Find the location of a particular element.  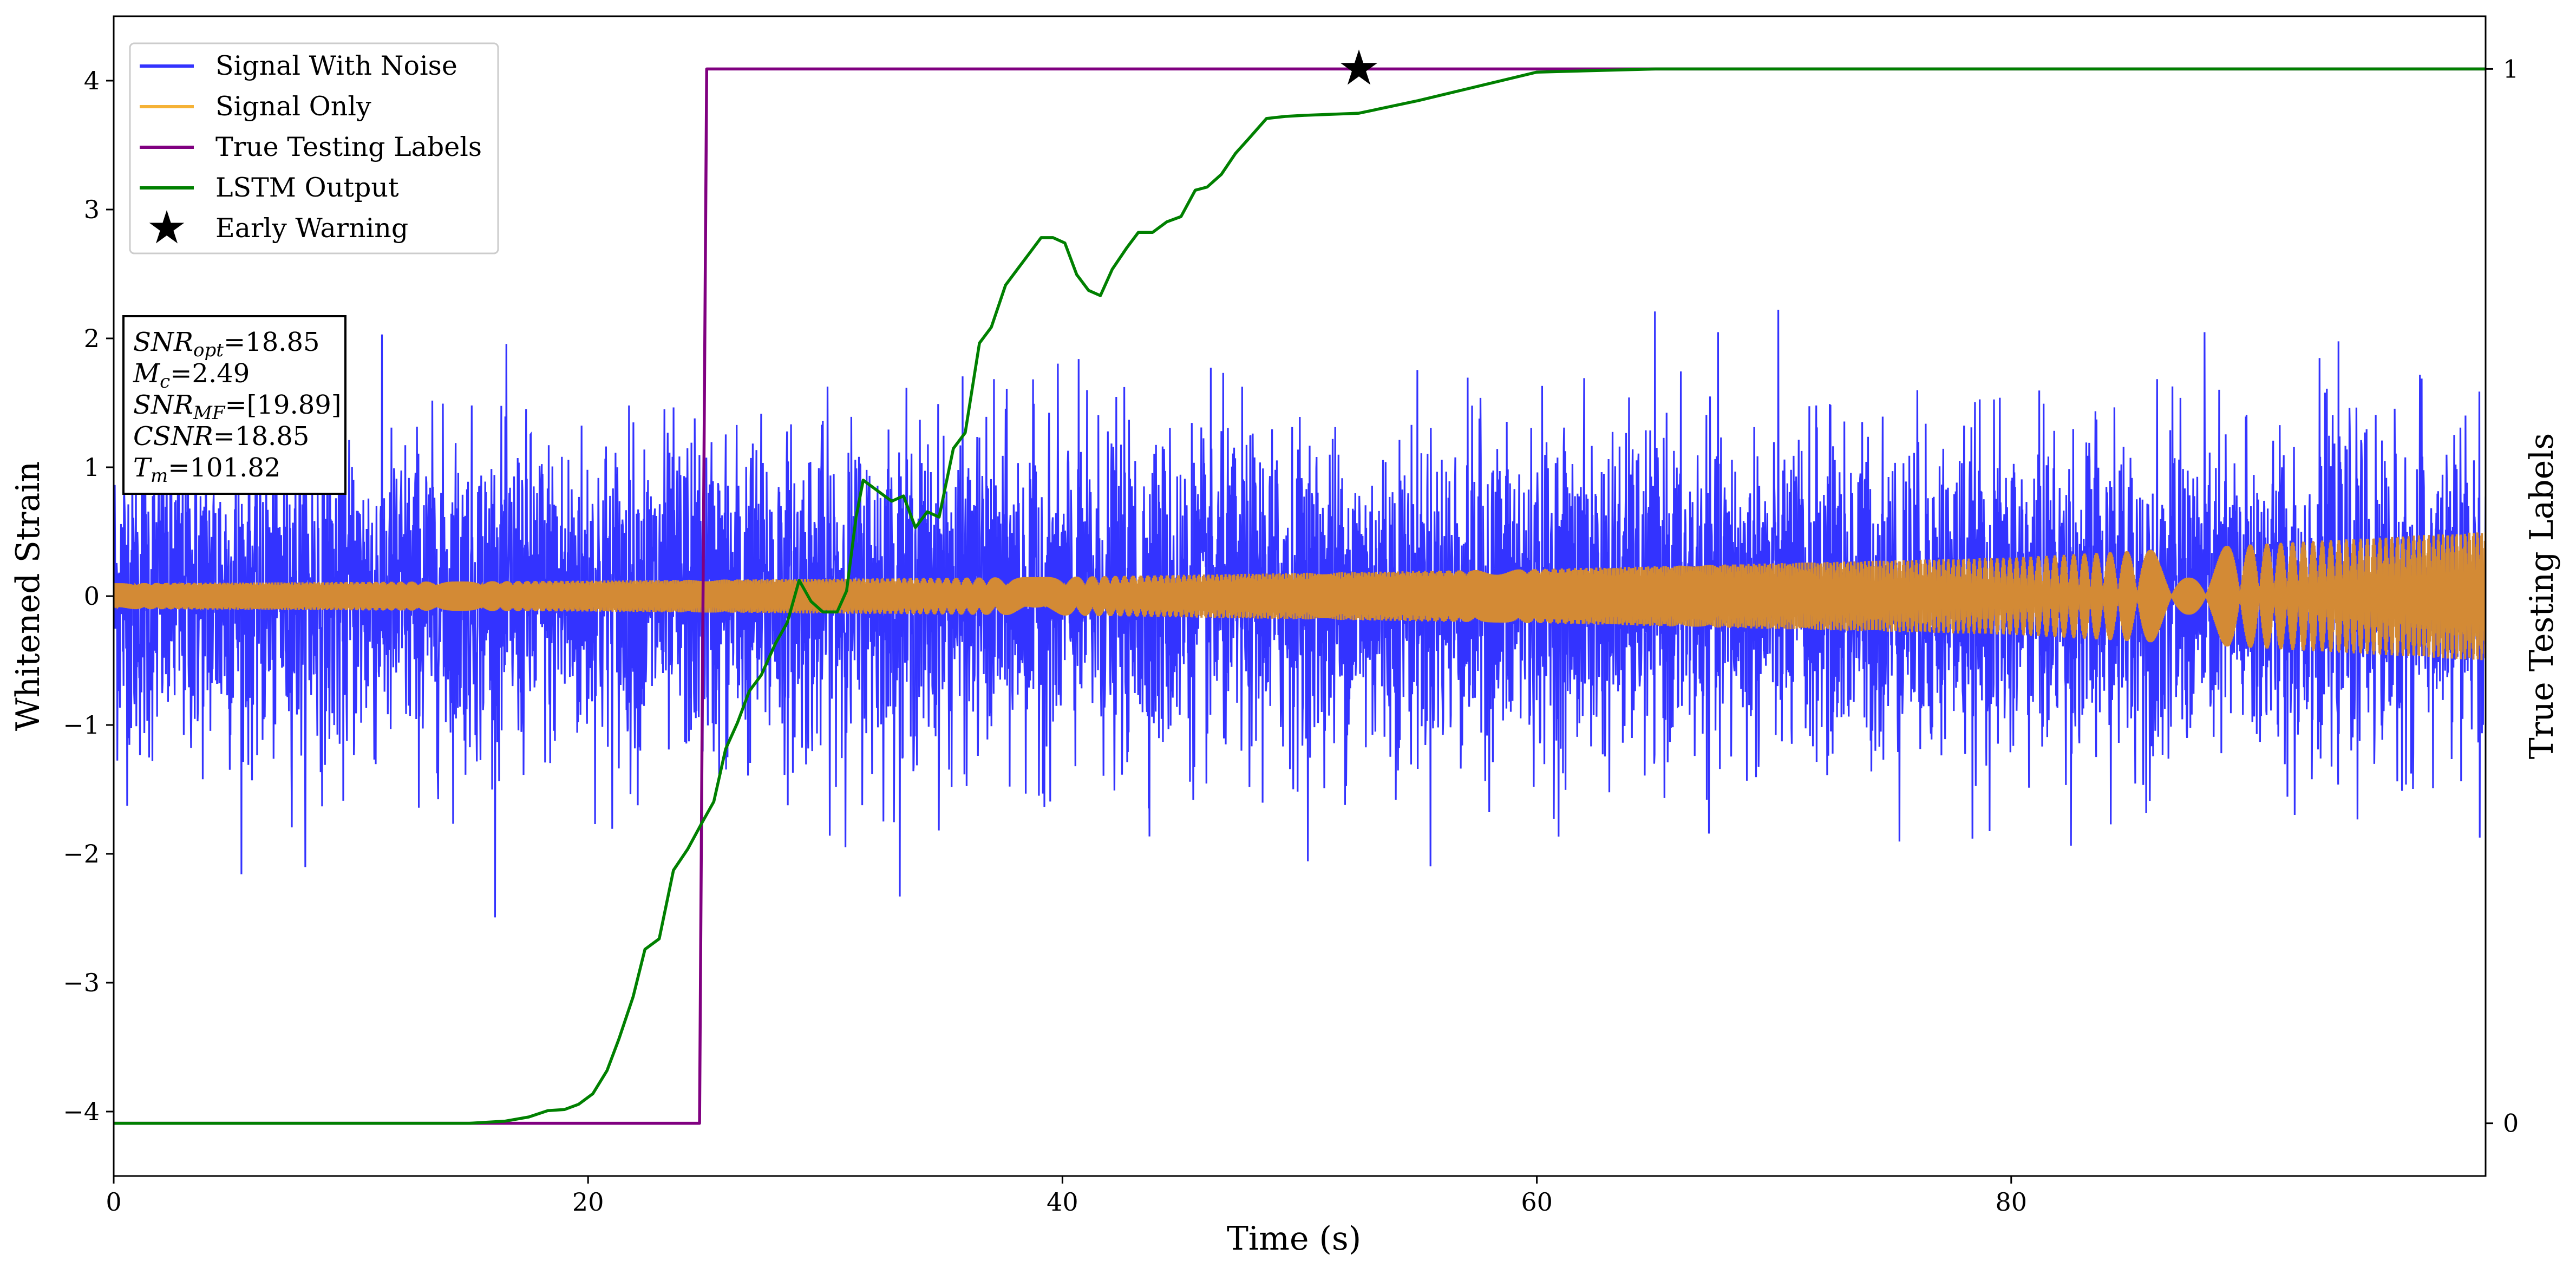

info-line: Mc=2.49 is located at coordinates (191, 375).